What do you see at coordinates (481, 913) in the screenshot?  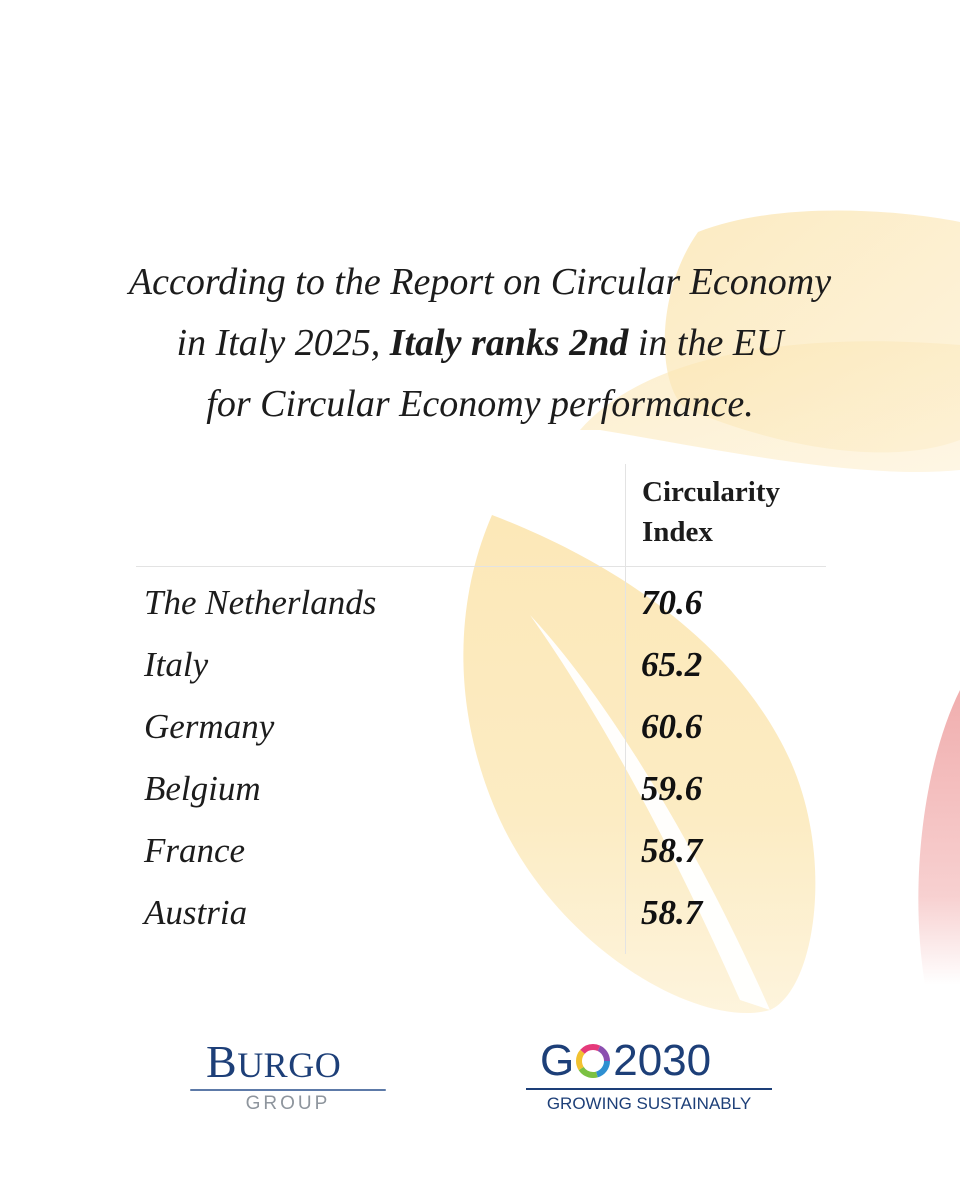 I see `table-row: Austria 58.7` at bounding box center [481, 913].